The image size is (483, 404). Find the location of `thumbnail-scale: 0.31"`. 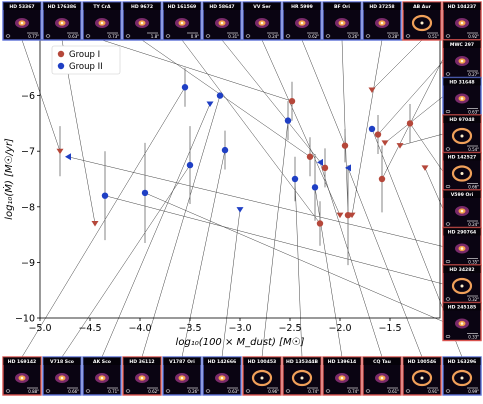

thumbnail-scale: 0.31" is located at coordinates (233, 36).